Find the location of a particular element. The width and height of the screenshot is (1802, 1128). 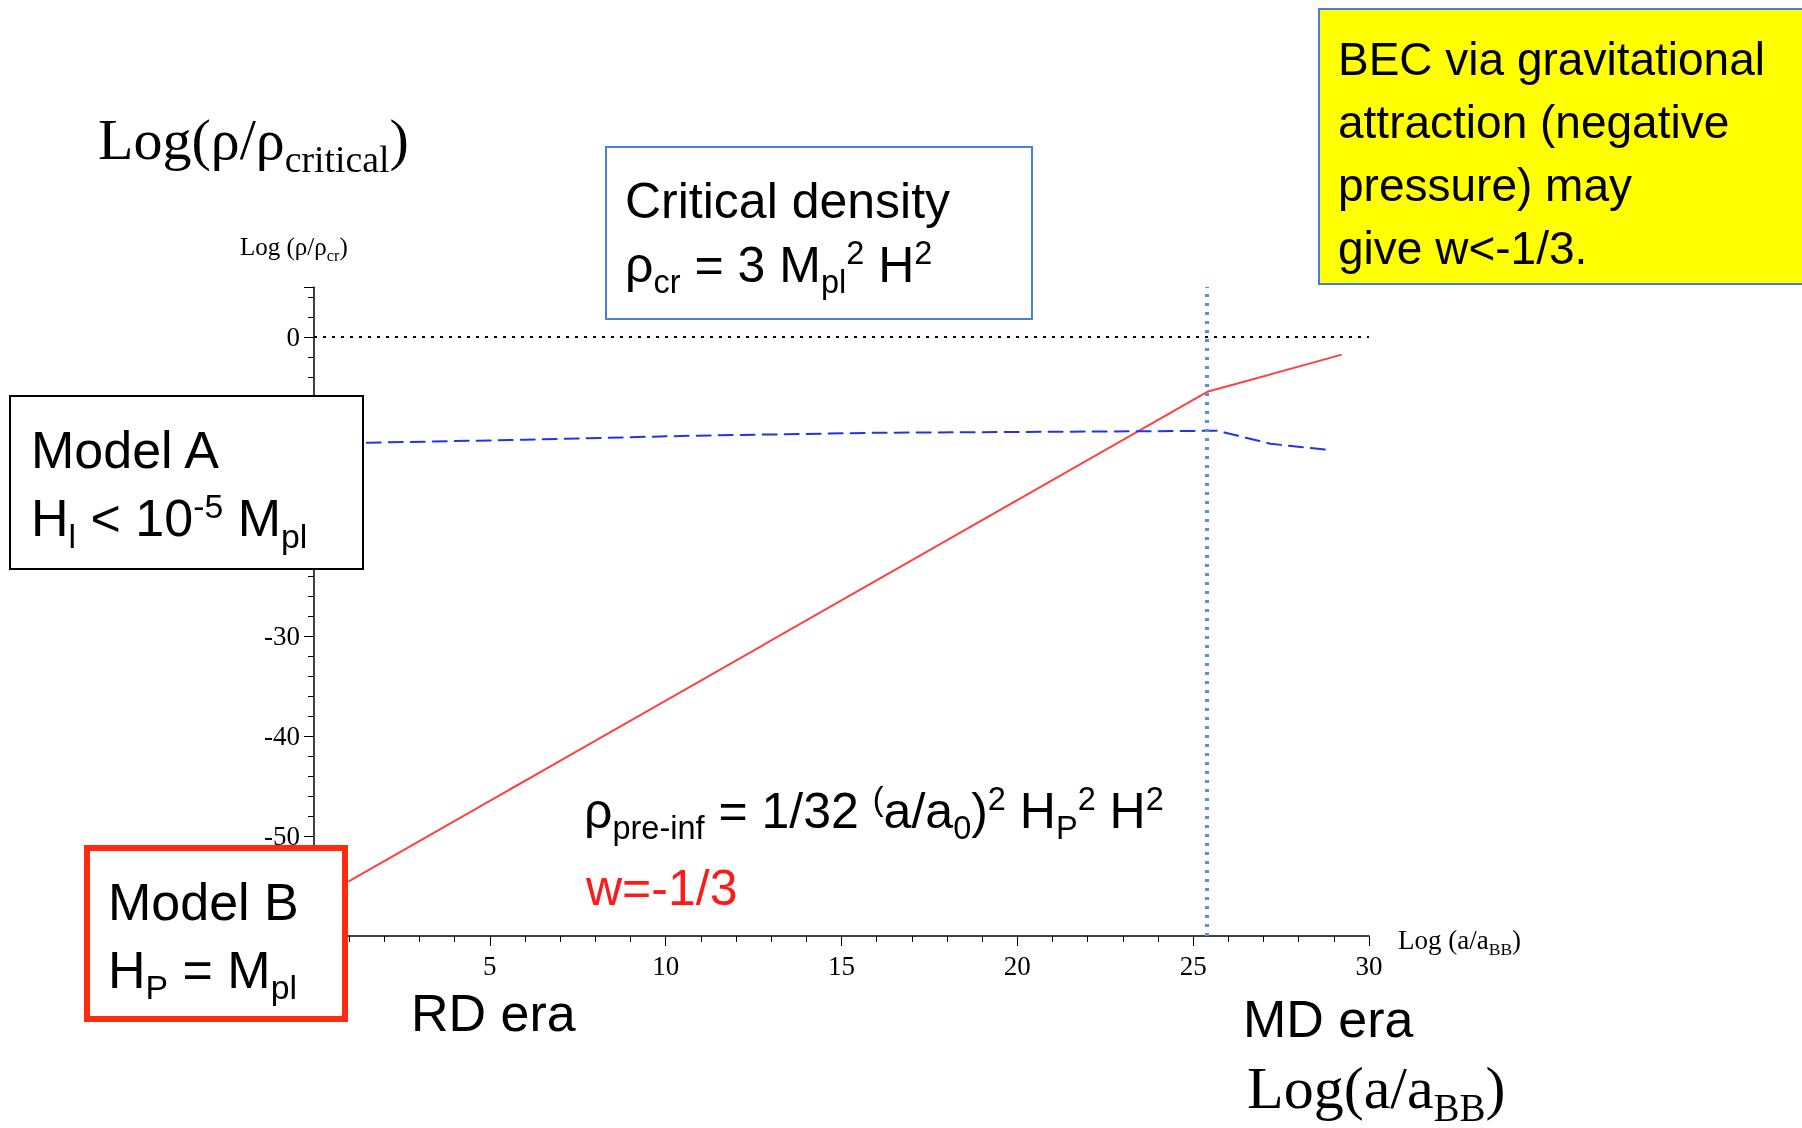

annotation: Critical density ρ$_{cr}$ = 3 M$_{pl}$$^{2}$ H$^{2}$ is located at coordinates (819, 233).